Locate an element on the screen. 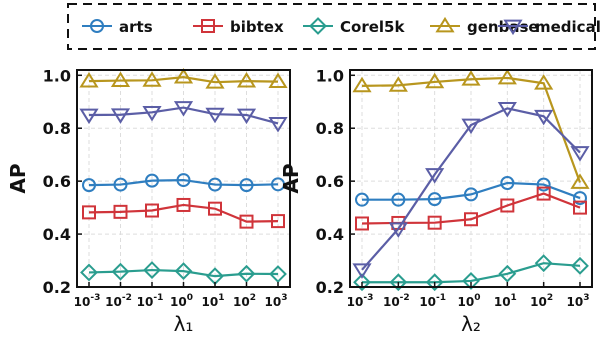 The image size is (603, 339). legend-marker-triangle-up-icon is located at coordinates (445, 24).